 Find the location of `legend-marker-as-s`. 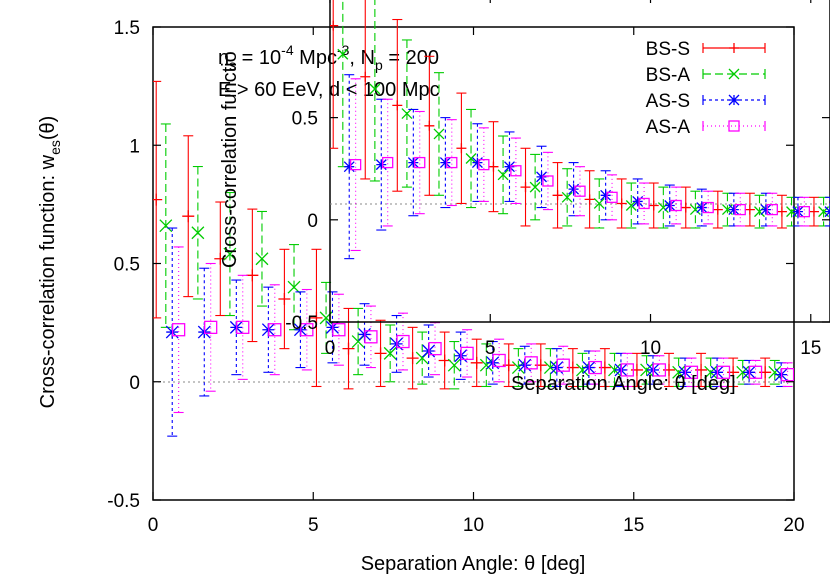

legend-marker-as-s is located at coordinates (734, 100).